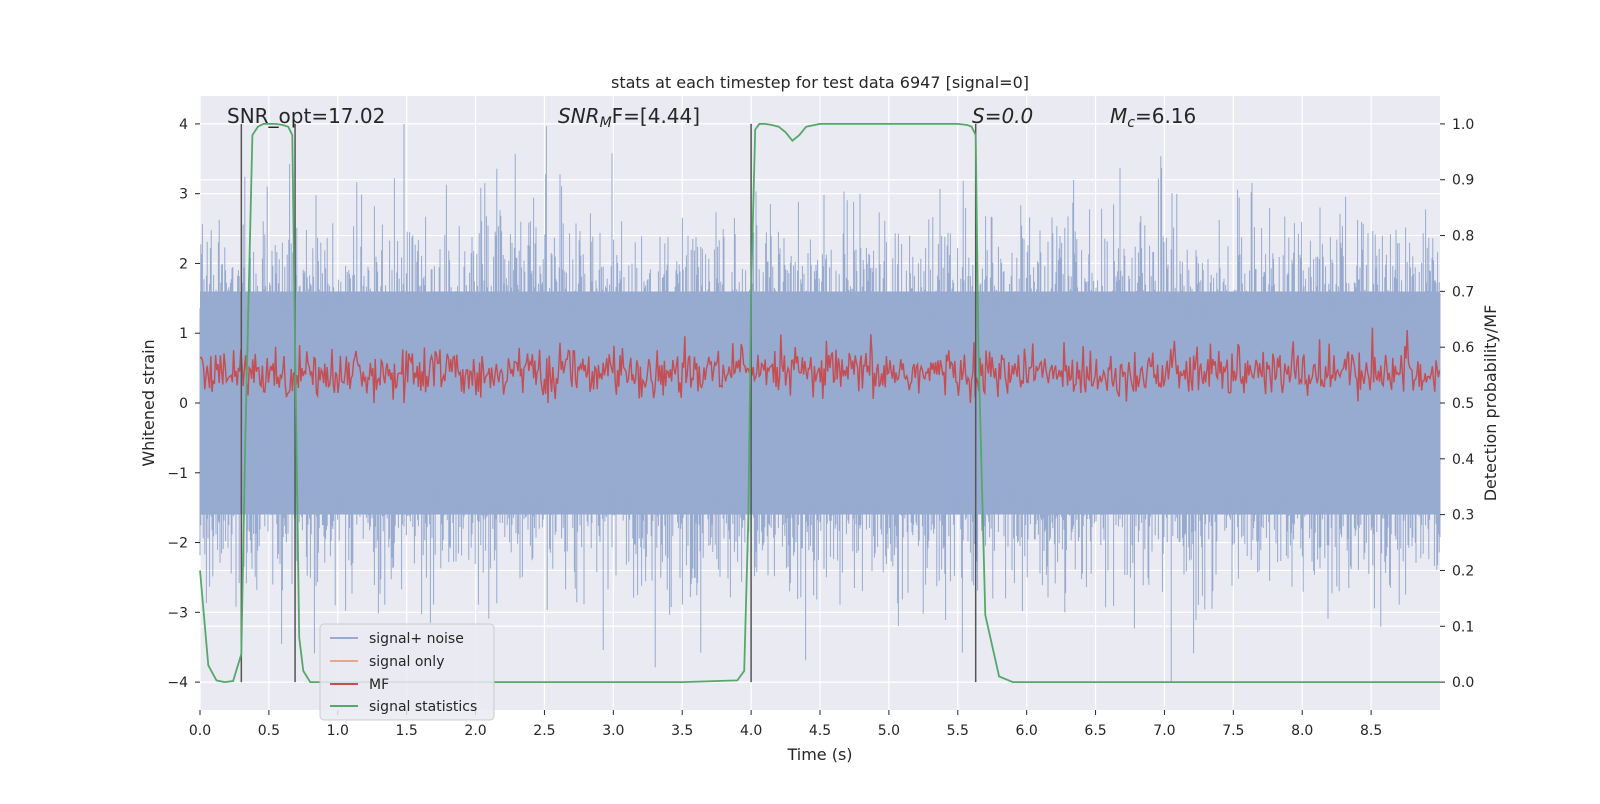 This screenshot has height=804, width=1600. I want to click on x-tick-label: 4.0, so click(751, 731).